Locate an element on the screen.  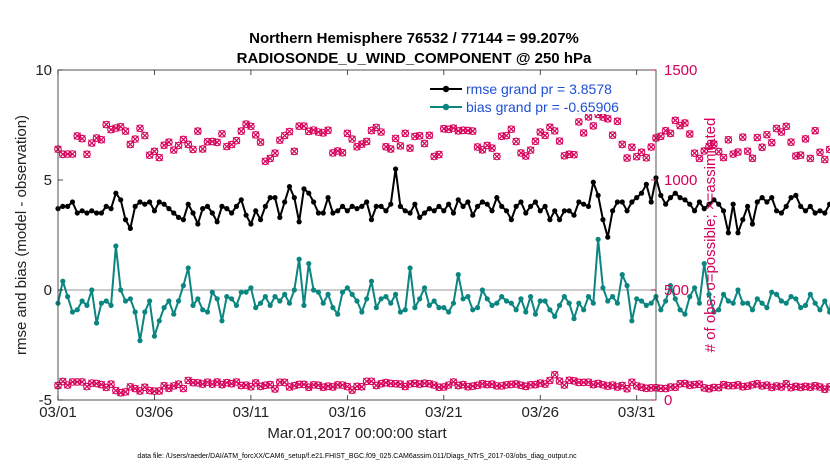
x-tick-label: 03/31 is located at coordinates (637, 412).